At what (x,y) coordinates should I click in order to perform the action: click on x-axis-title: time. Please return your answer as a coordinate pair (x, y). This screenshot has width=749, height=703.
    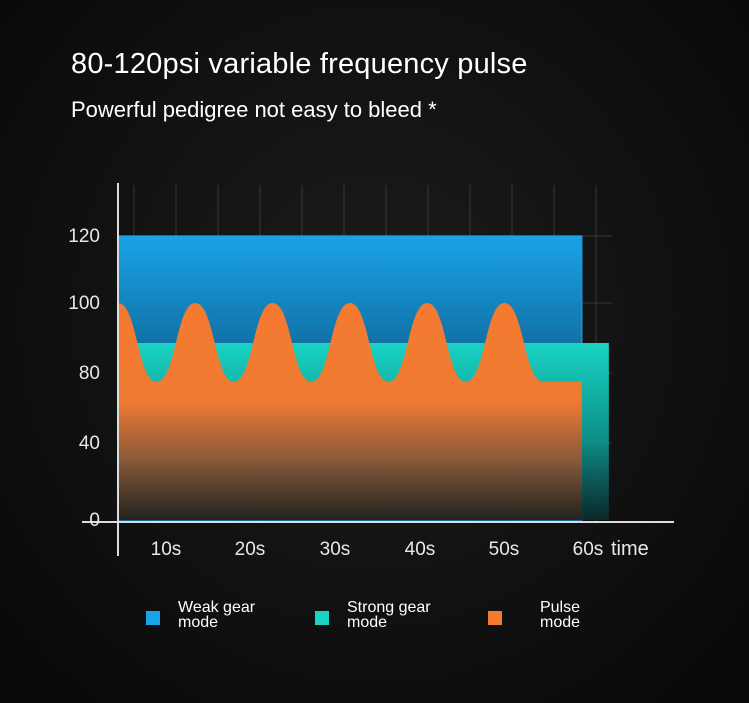
    Looking at the image, I should click on (630, 549).